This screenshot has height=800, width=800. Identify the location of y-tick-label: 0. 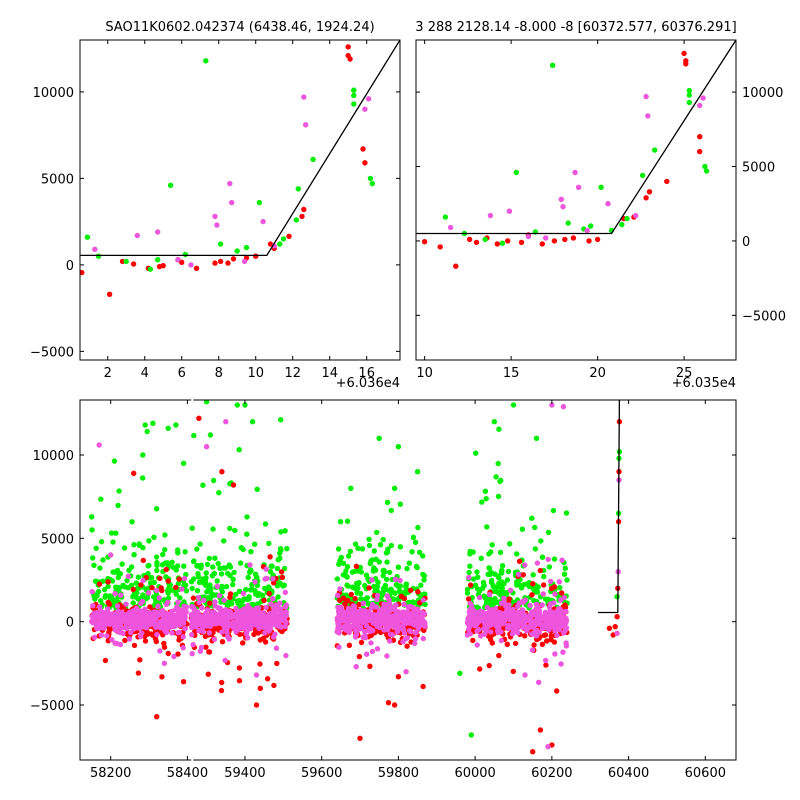
(70, 266).